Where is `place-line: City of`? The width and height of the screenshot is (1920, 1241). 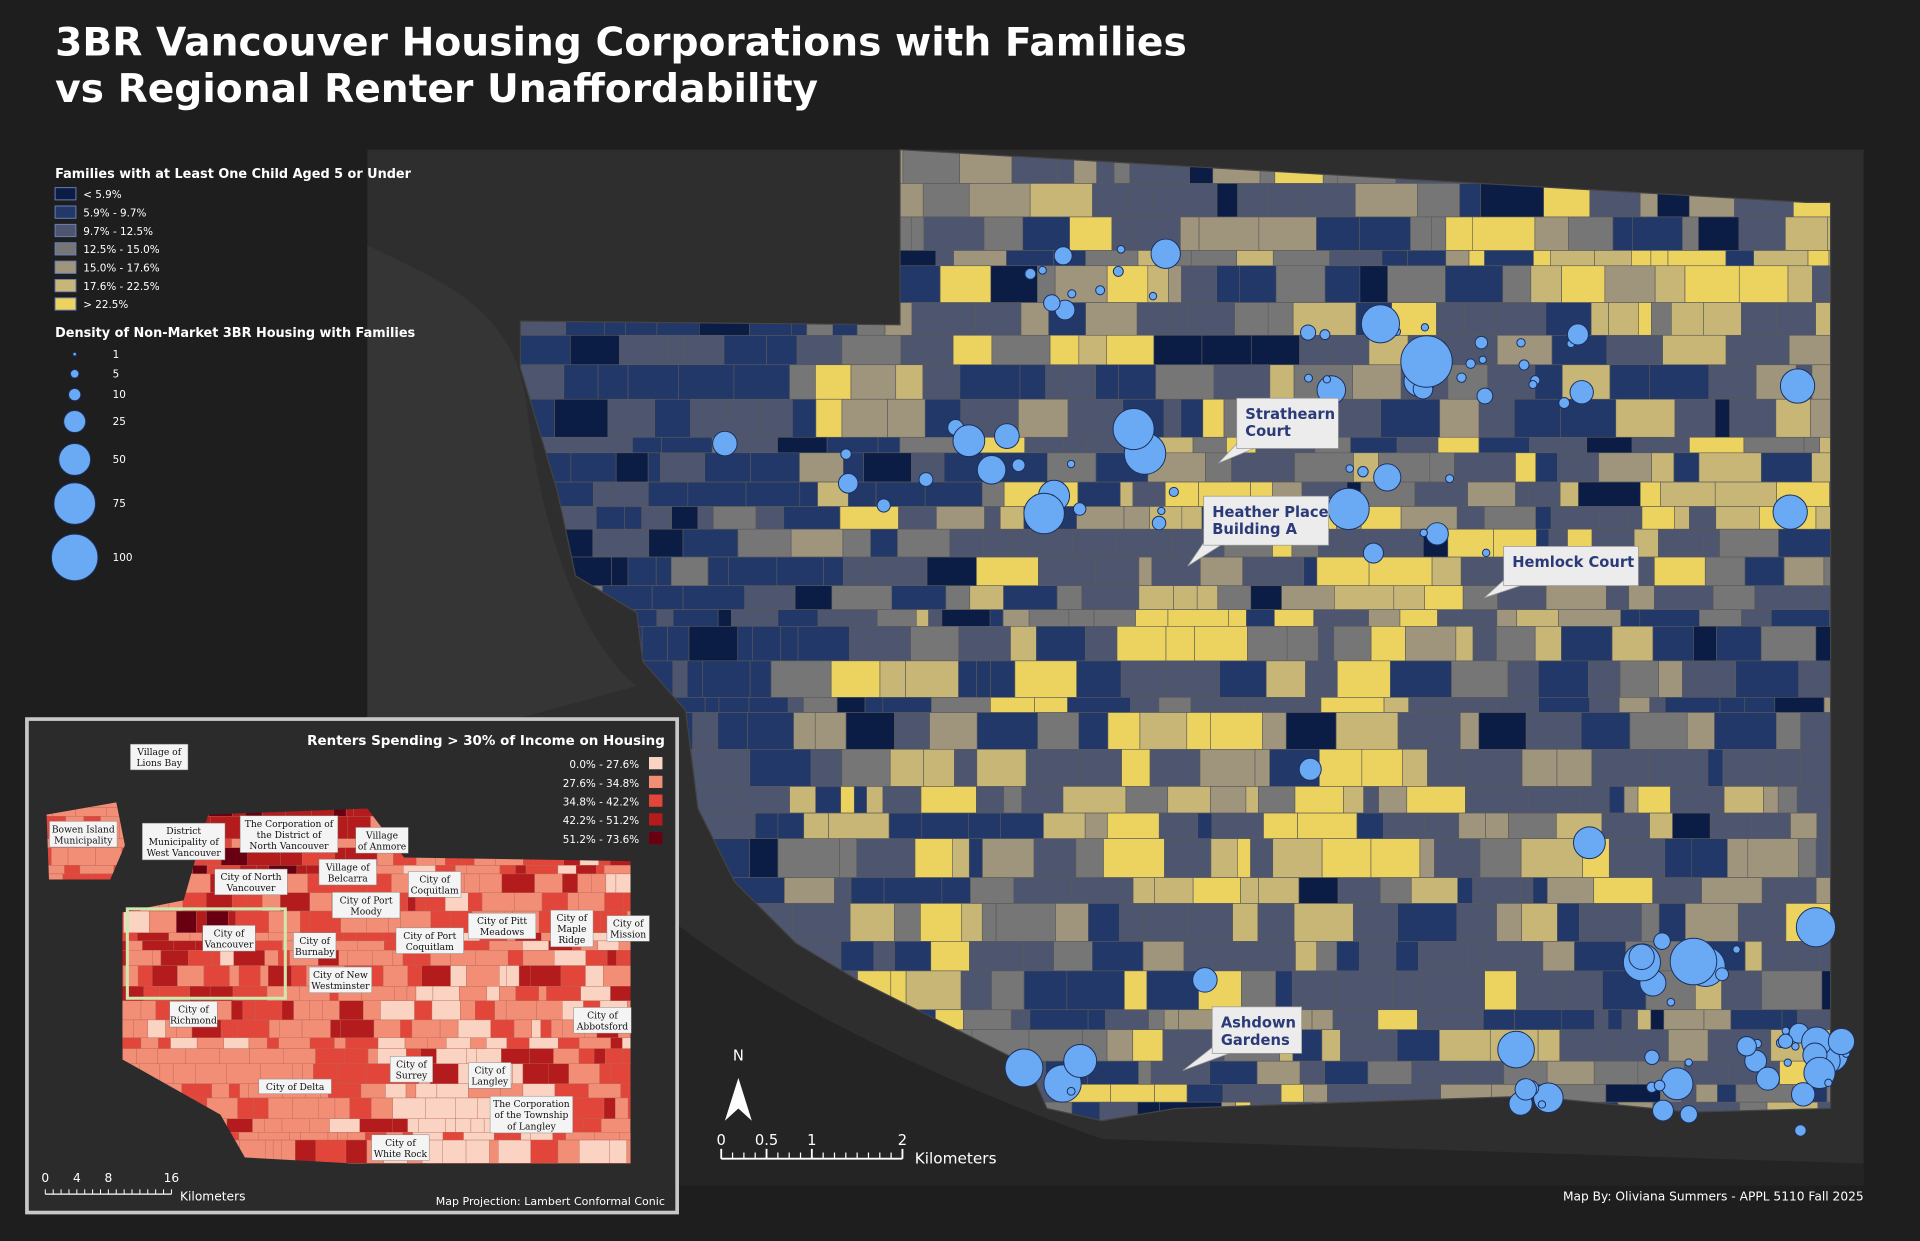
place-line: City of is located at coordinates (411, 1064).